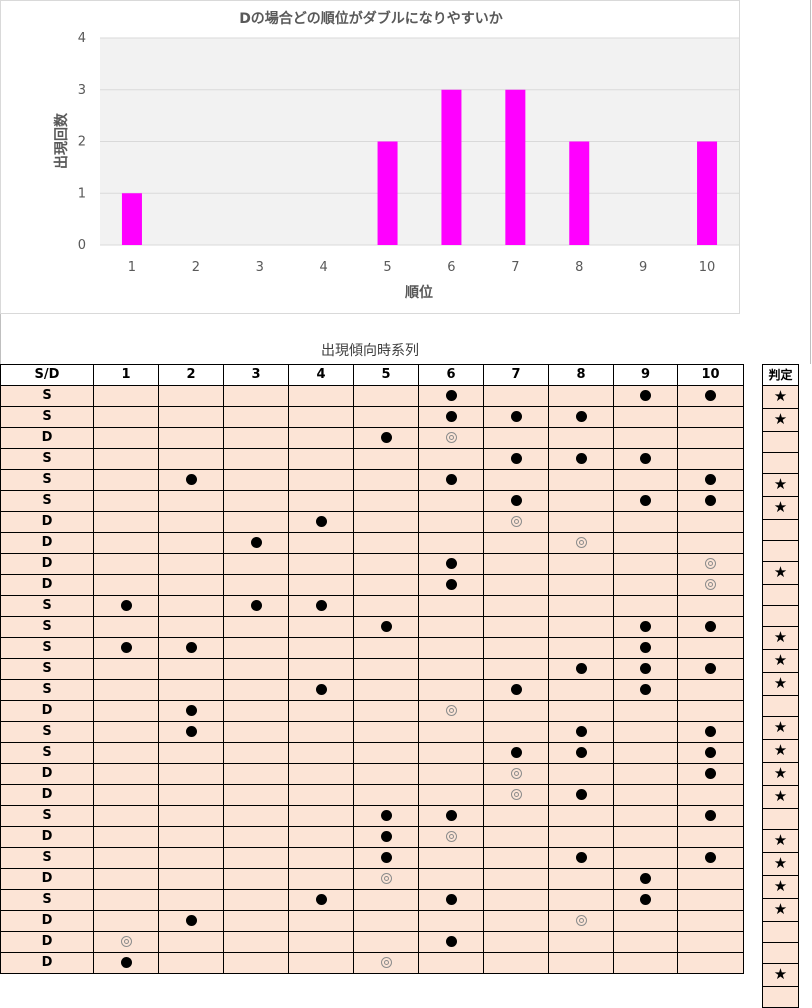 This screenshot has width=812, height=1008. I want to click on divider, so click(810, 182).